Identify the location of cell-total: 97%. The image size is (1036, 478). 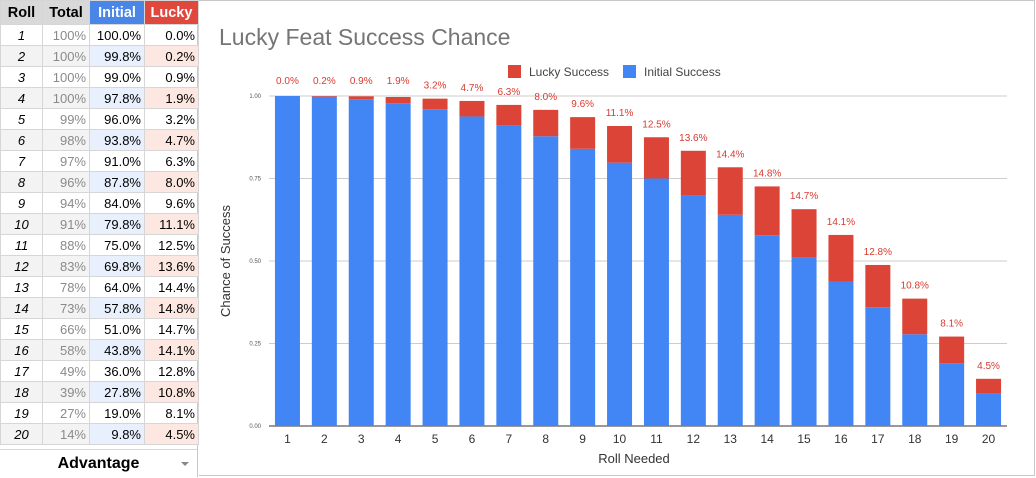
(66, 161).